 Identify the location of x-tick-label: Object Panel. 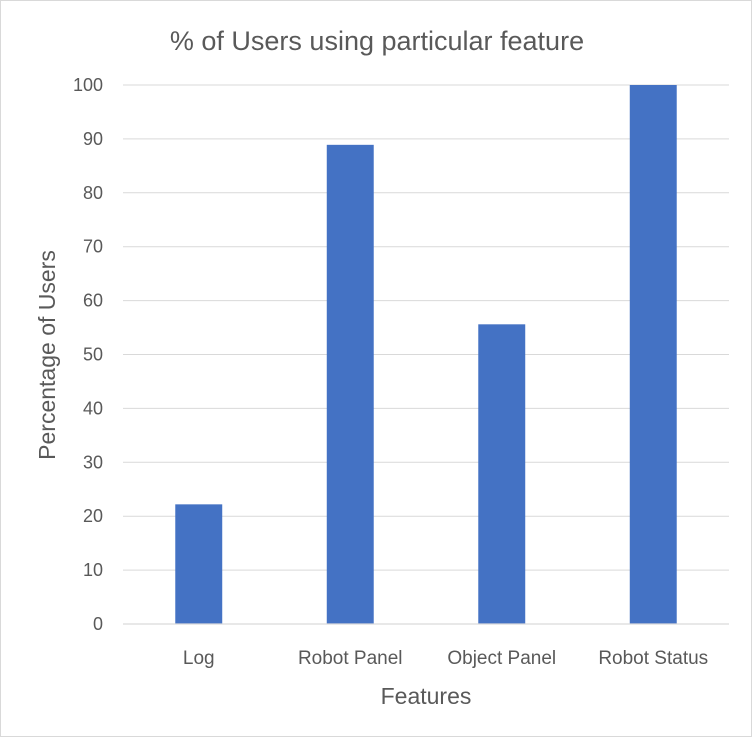
(501, 658).